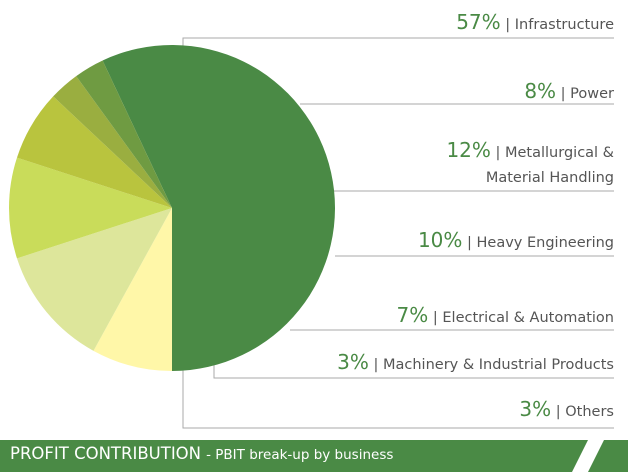 The height and width of the screenshot is (472, 628). I want to click on category-label: Power, so click(592, 94).